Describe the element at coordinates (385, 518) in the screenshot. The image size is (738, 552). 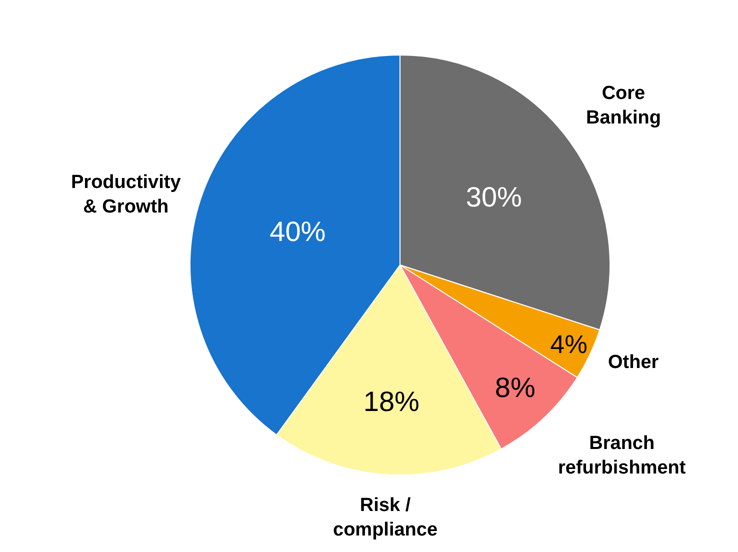
I see `slice-label: Risk / compliance` at that location.